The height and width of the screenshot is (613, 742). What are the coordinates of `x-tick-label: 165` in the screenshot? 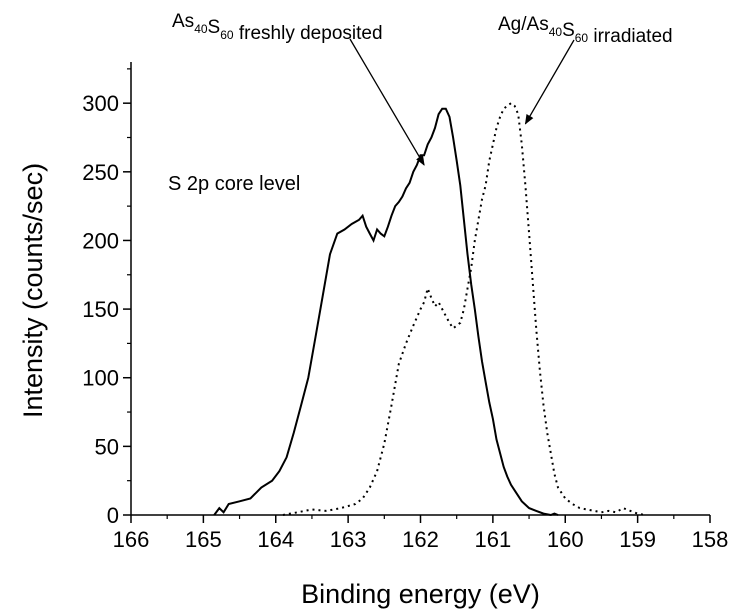 It's located at (203, 539).